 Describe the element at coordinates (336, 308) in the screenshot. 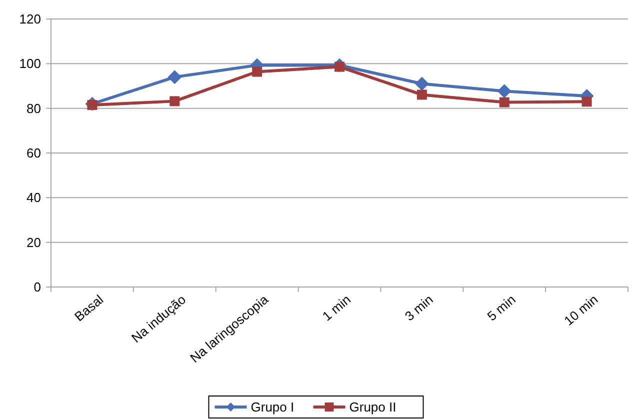

I see `x-tick-label: 1 min` at that location.